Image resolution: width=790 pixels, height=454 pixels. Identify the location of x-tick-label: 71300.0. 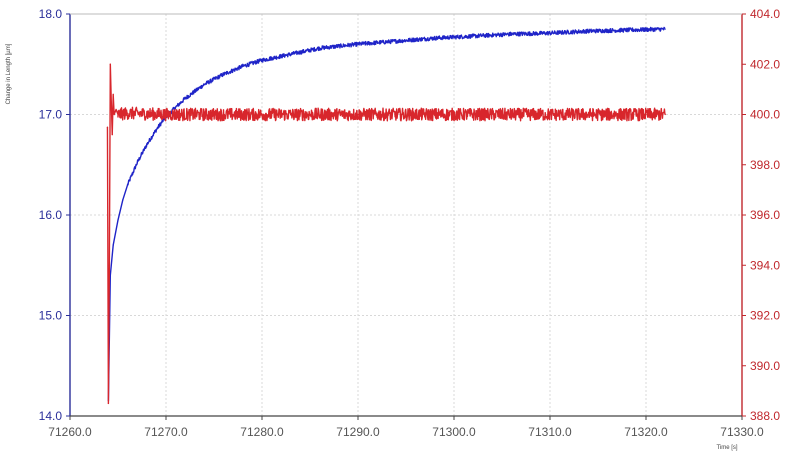
(454, 432).